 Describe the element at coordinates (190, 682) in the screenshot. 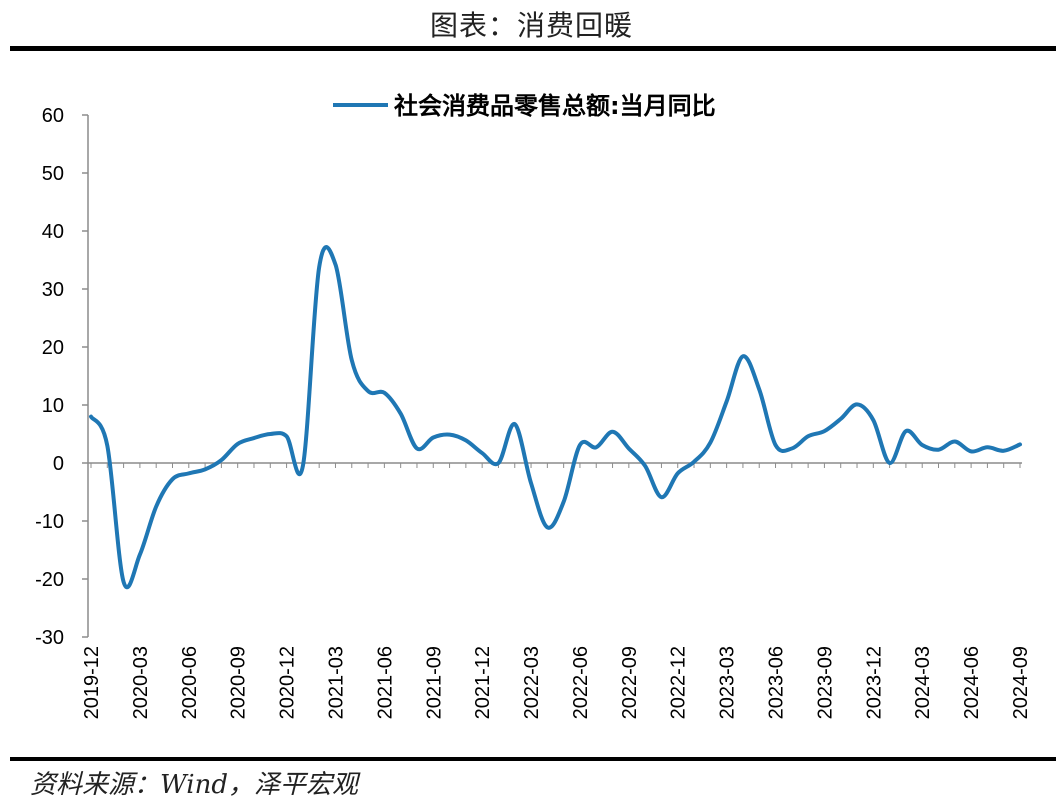

I see `x-tick-label: 2020-06` at that location.